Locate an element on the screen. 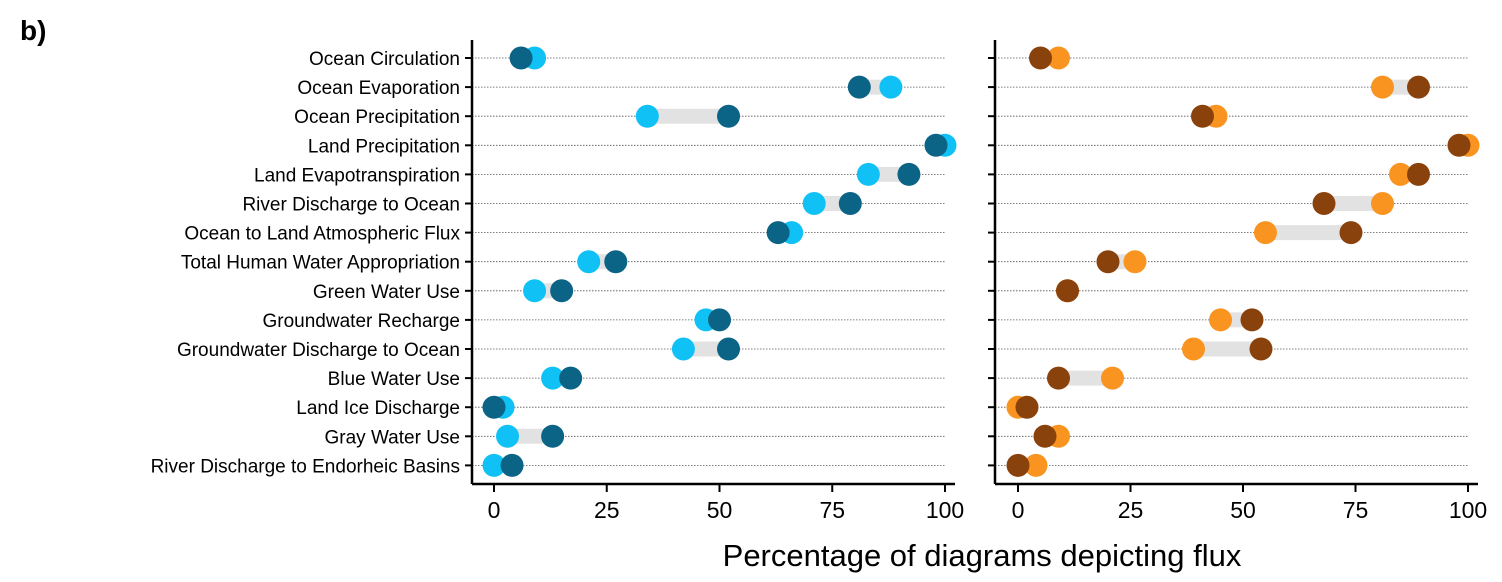 The height and width of the screenshot is (582, 1502). category-label: Land Ice Discharge is located at coordinates (378, 408).